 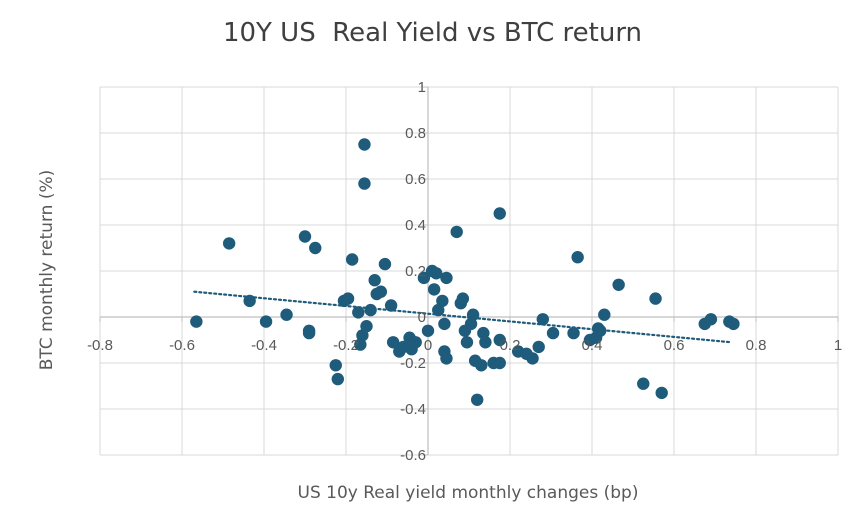 I want to click on x-tick-label: 0, so click(x=428, y=345).